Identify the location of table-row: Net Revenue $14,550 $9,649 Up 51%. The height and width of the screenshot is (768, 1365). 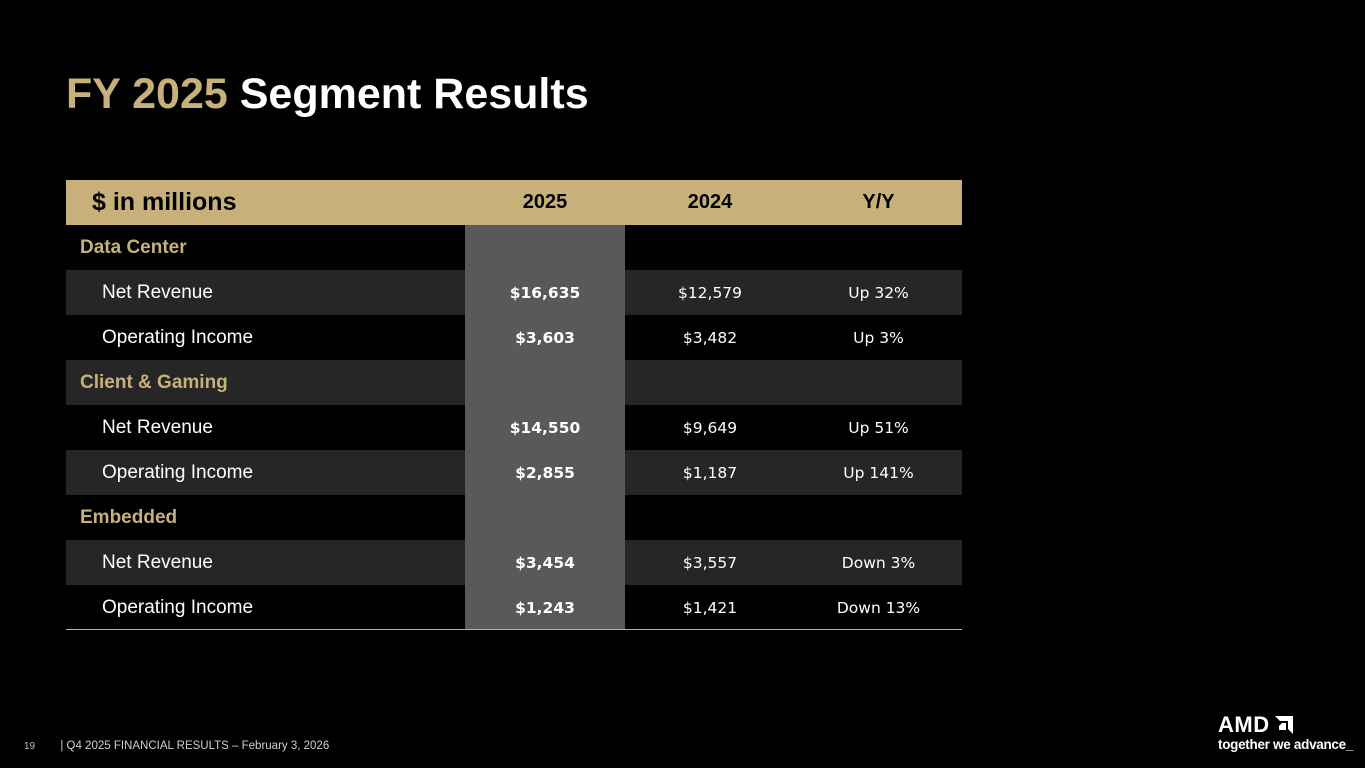
(514, 427).